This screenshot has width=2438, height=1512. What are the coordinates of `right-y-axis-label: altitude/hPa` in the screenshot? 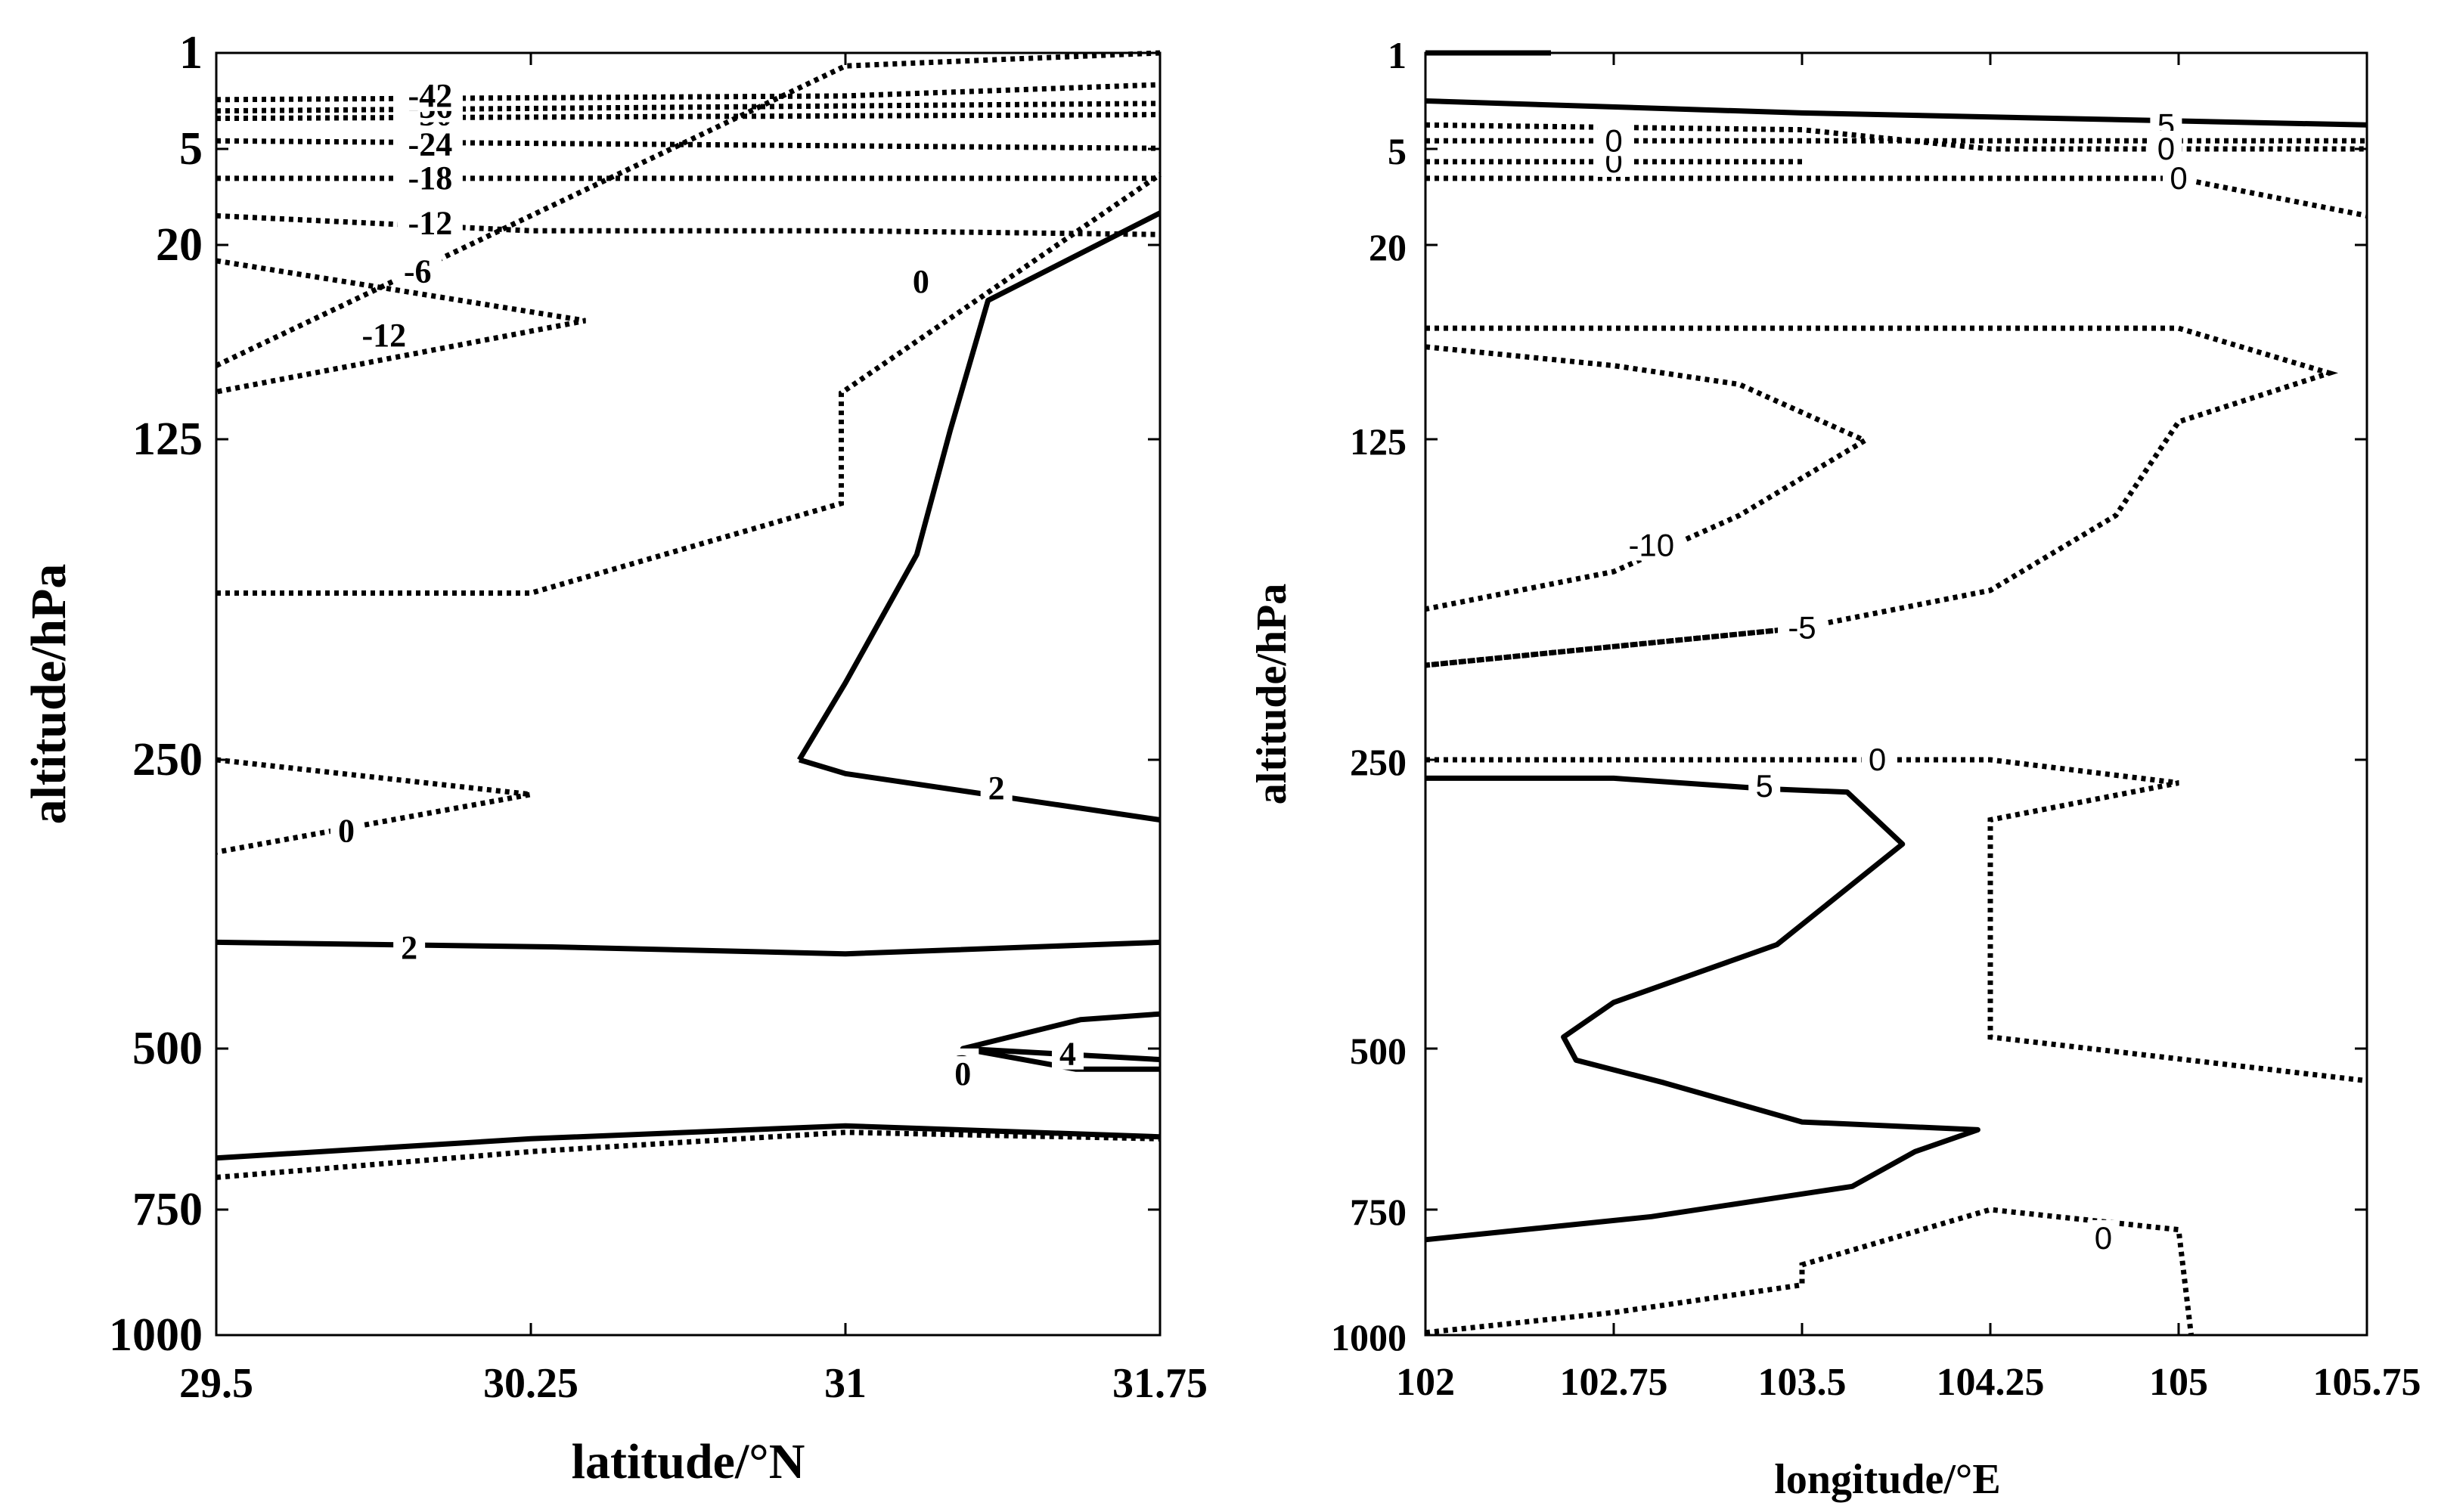 It's located at (1271, 694).